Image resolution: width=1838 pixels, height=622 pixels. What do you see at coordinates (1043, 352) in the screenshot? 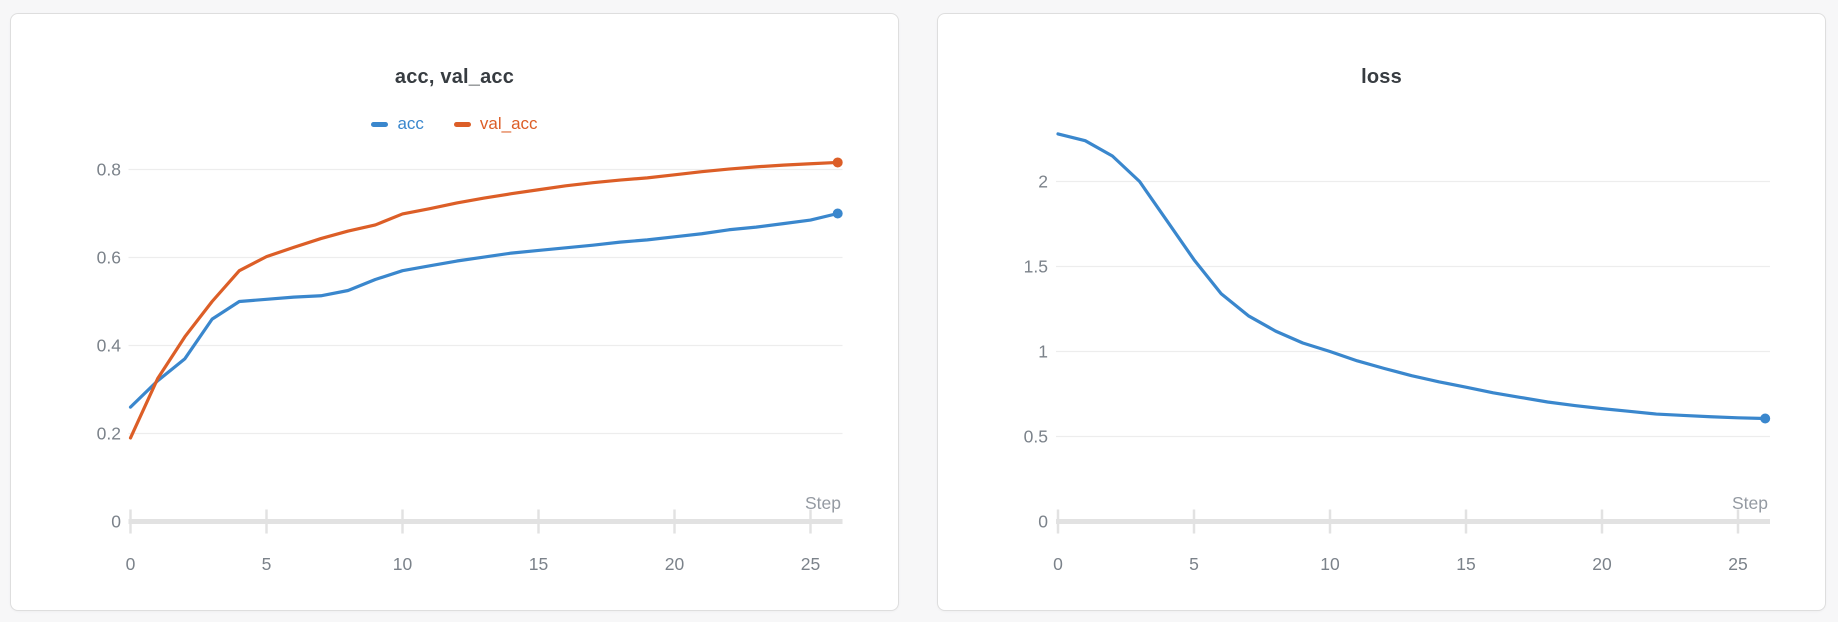
I see `y-tick-label: 1` at bounding box center [1043, 352].